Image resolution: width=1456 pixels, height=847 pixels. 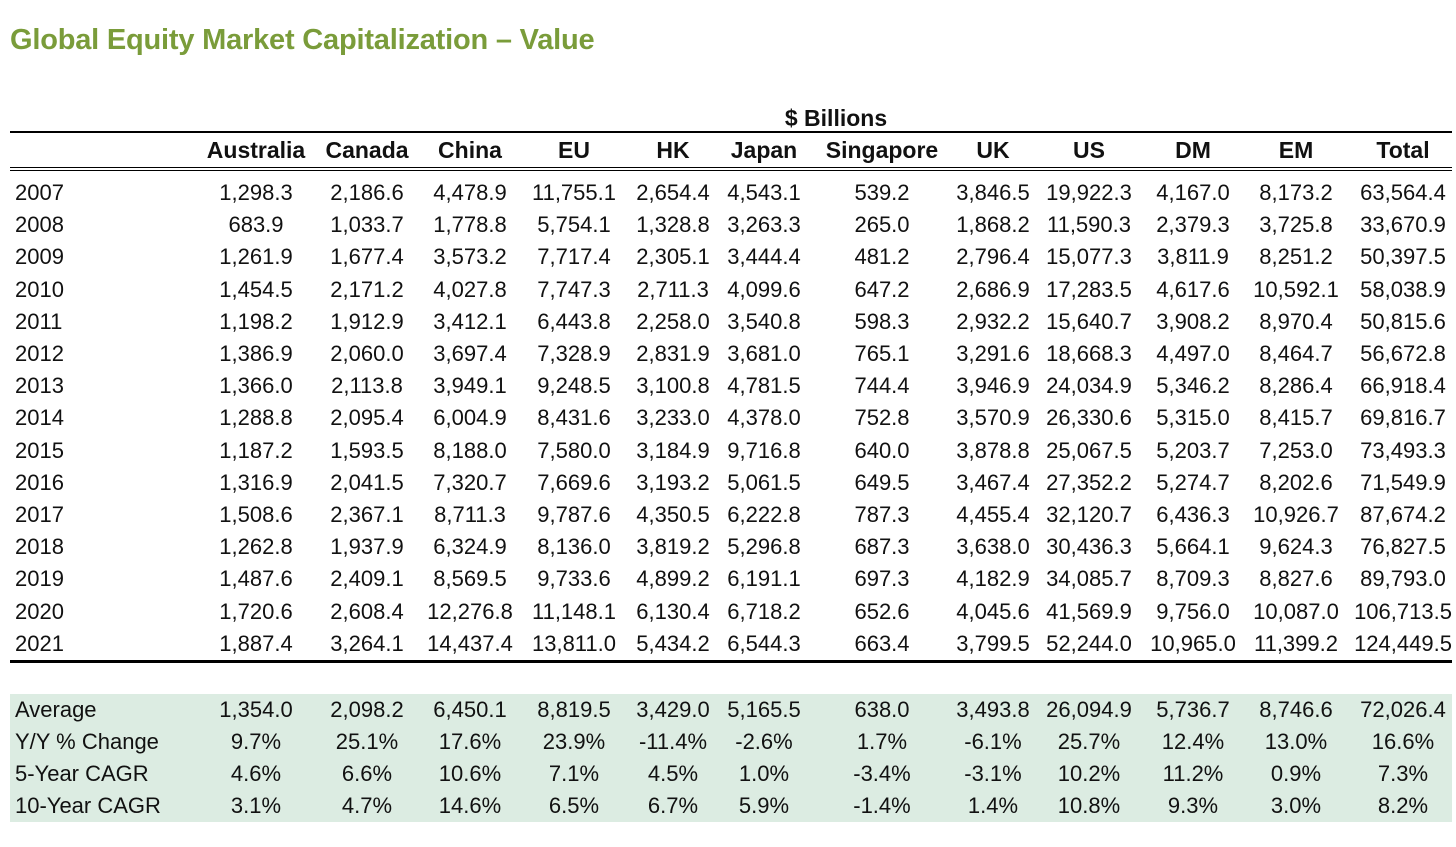 I want to click on value-cell: 10,926.7, so click(x=1296, y=514).